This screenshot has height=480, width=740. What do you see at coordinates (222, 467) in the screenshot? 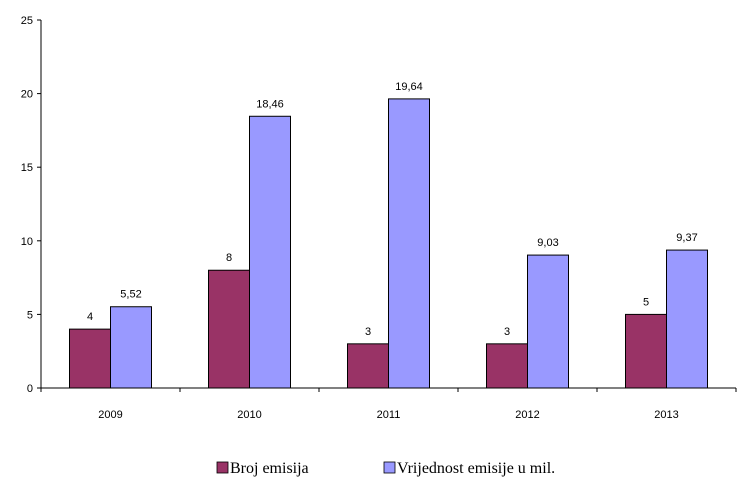
I see `legend-swatch-broj-emisija` at bounding box center [222, 467].